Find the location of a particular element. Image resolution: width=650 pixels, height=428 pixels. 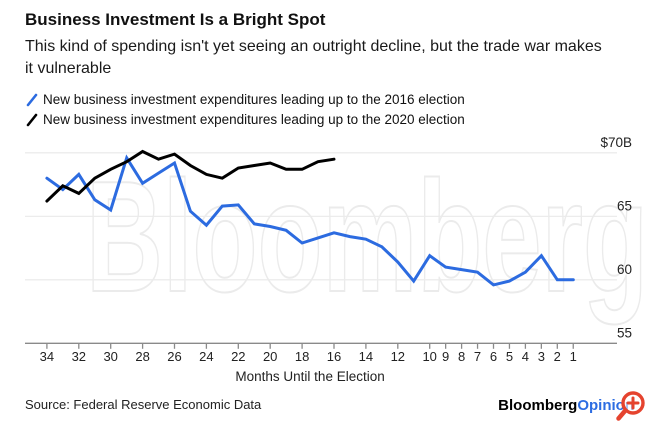

magnifier-zoom-icon is located at coordinates (630, 406).